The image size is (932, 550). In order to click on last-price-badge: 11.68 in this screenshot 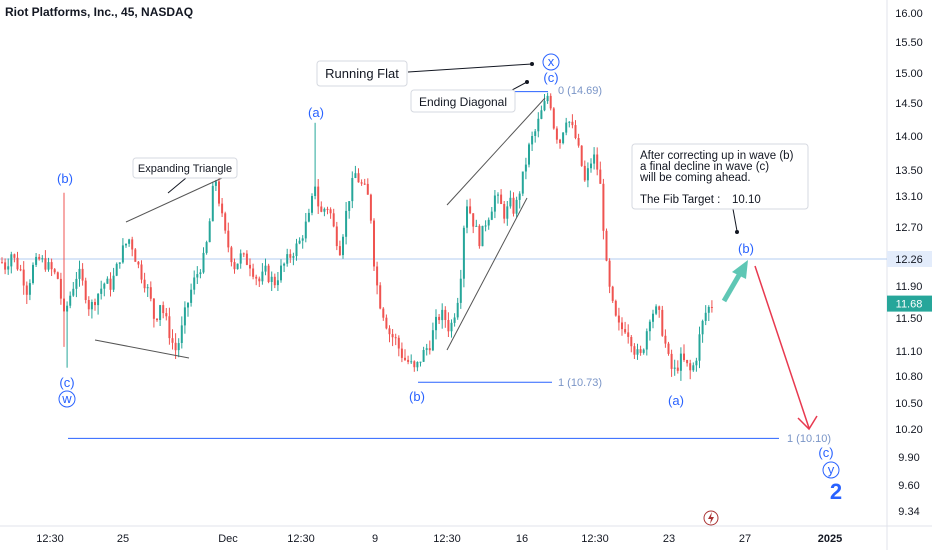, I will do `click(909, 303)`.